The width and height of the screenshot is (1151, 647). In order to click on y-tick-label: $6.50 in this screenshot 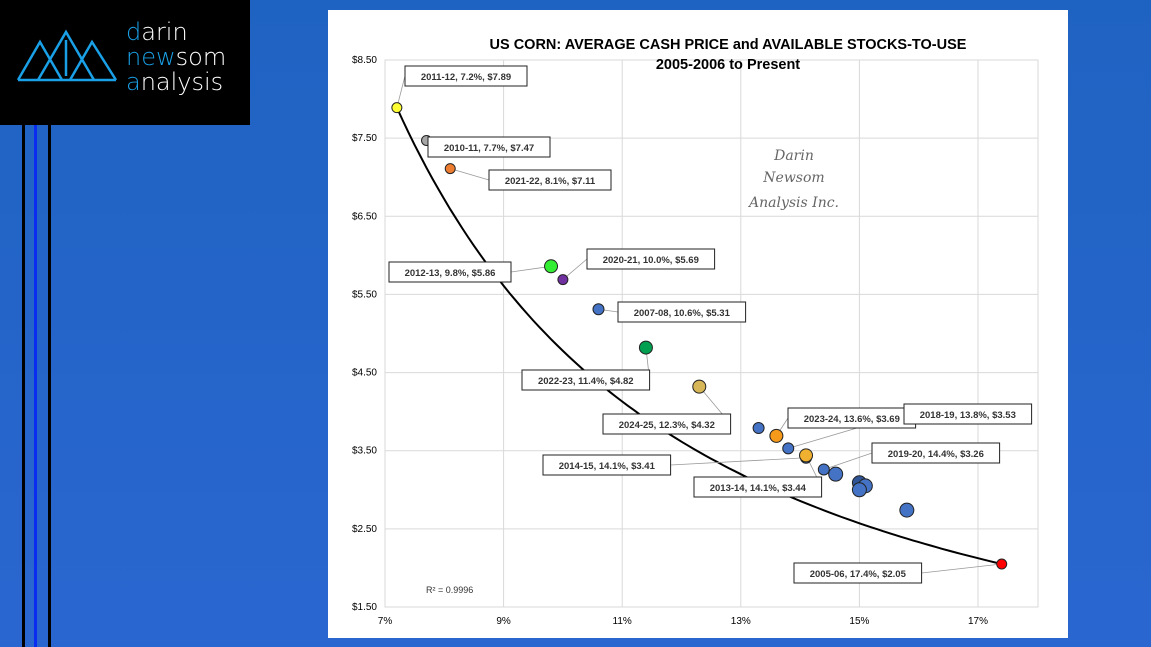, I will do `click(364, 216)`.